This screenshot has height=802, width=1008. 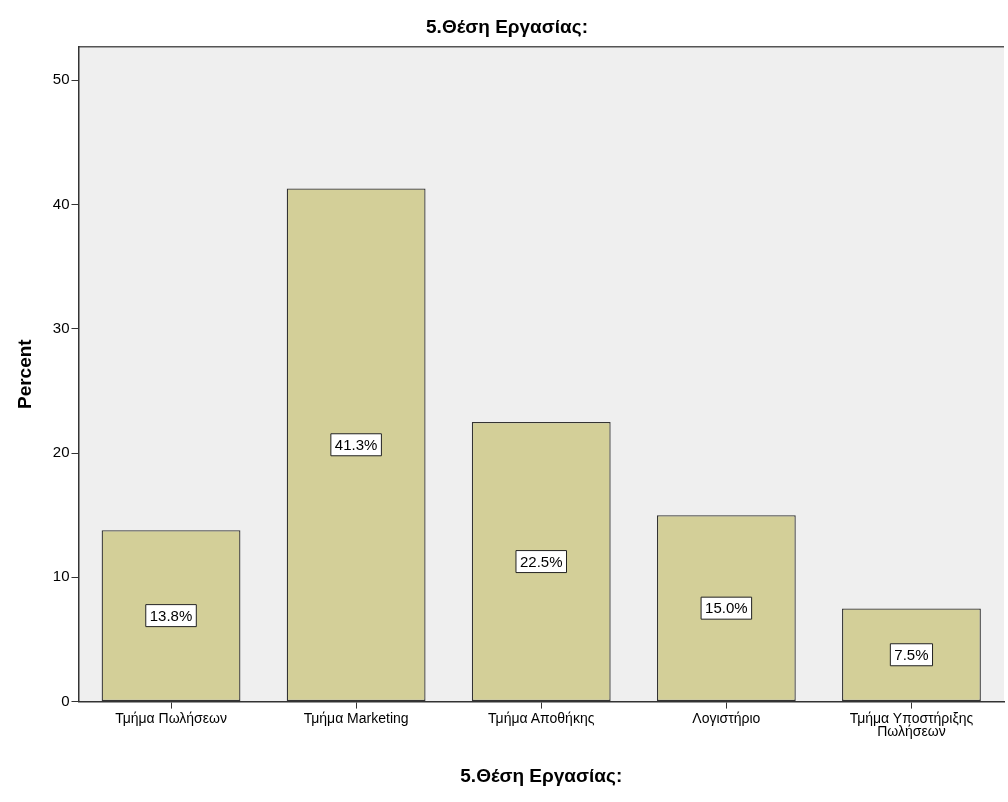 I want to click on x-tick-label: Τμήμα Marketing, so click(x=356, y=718).